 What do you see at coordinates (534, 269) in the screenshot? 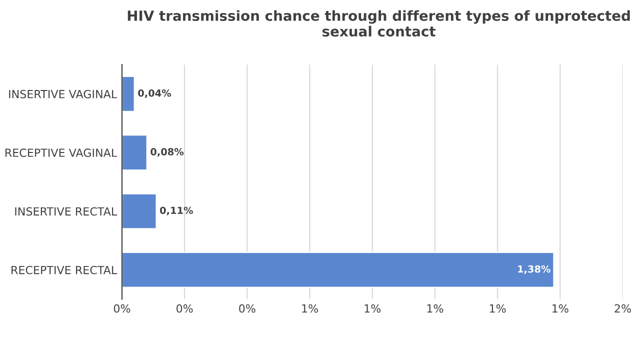
I see `data-label: 1,38%` at bounding box center [534, 269].